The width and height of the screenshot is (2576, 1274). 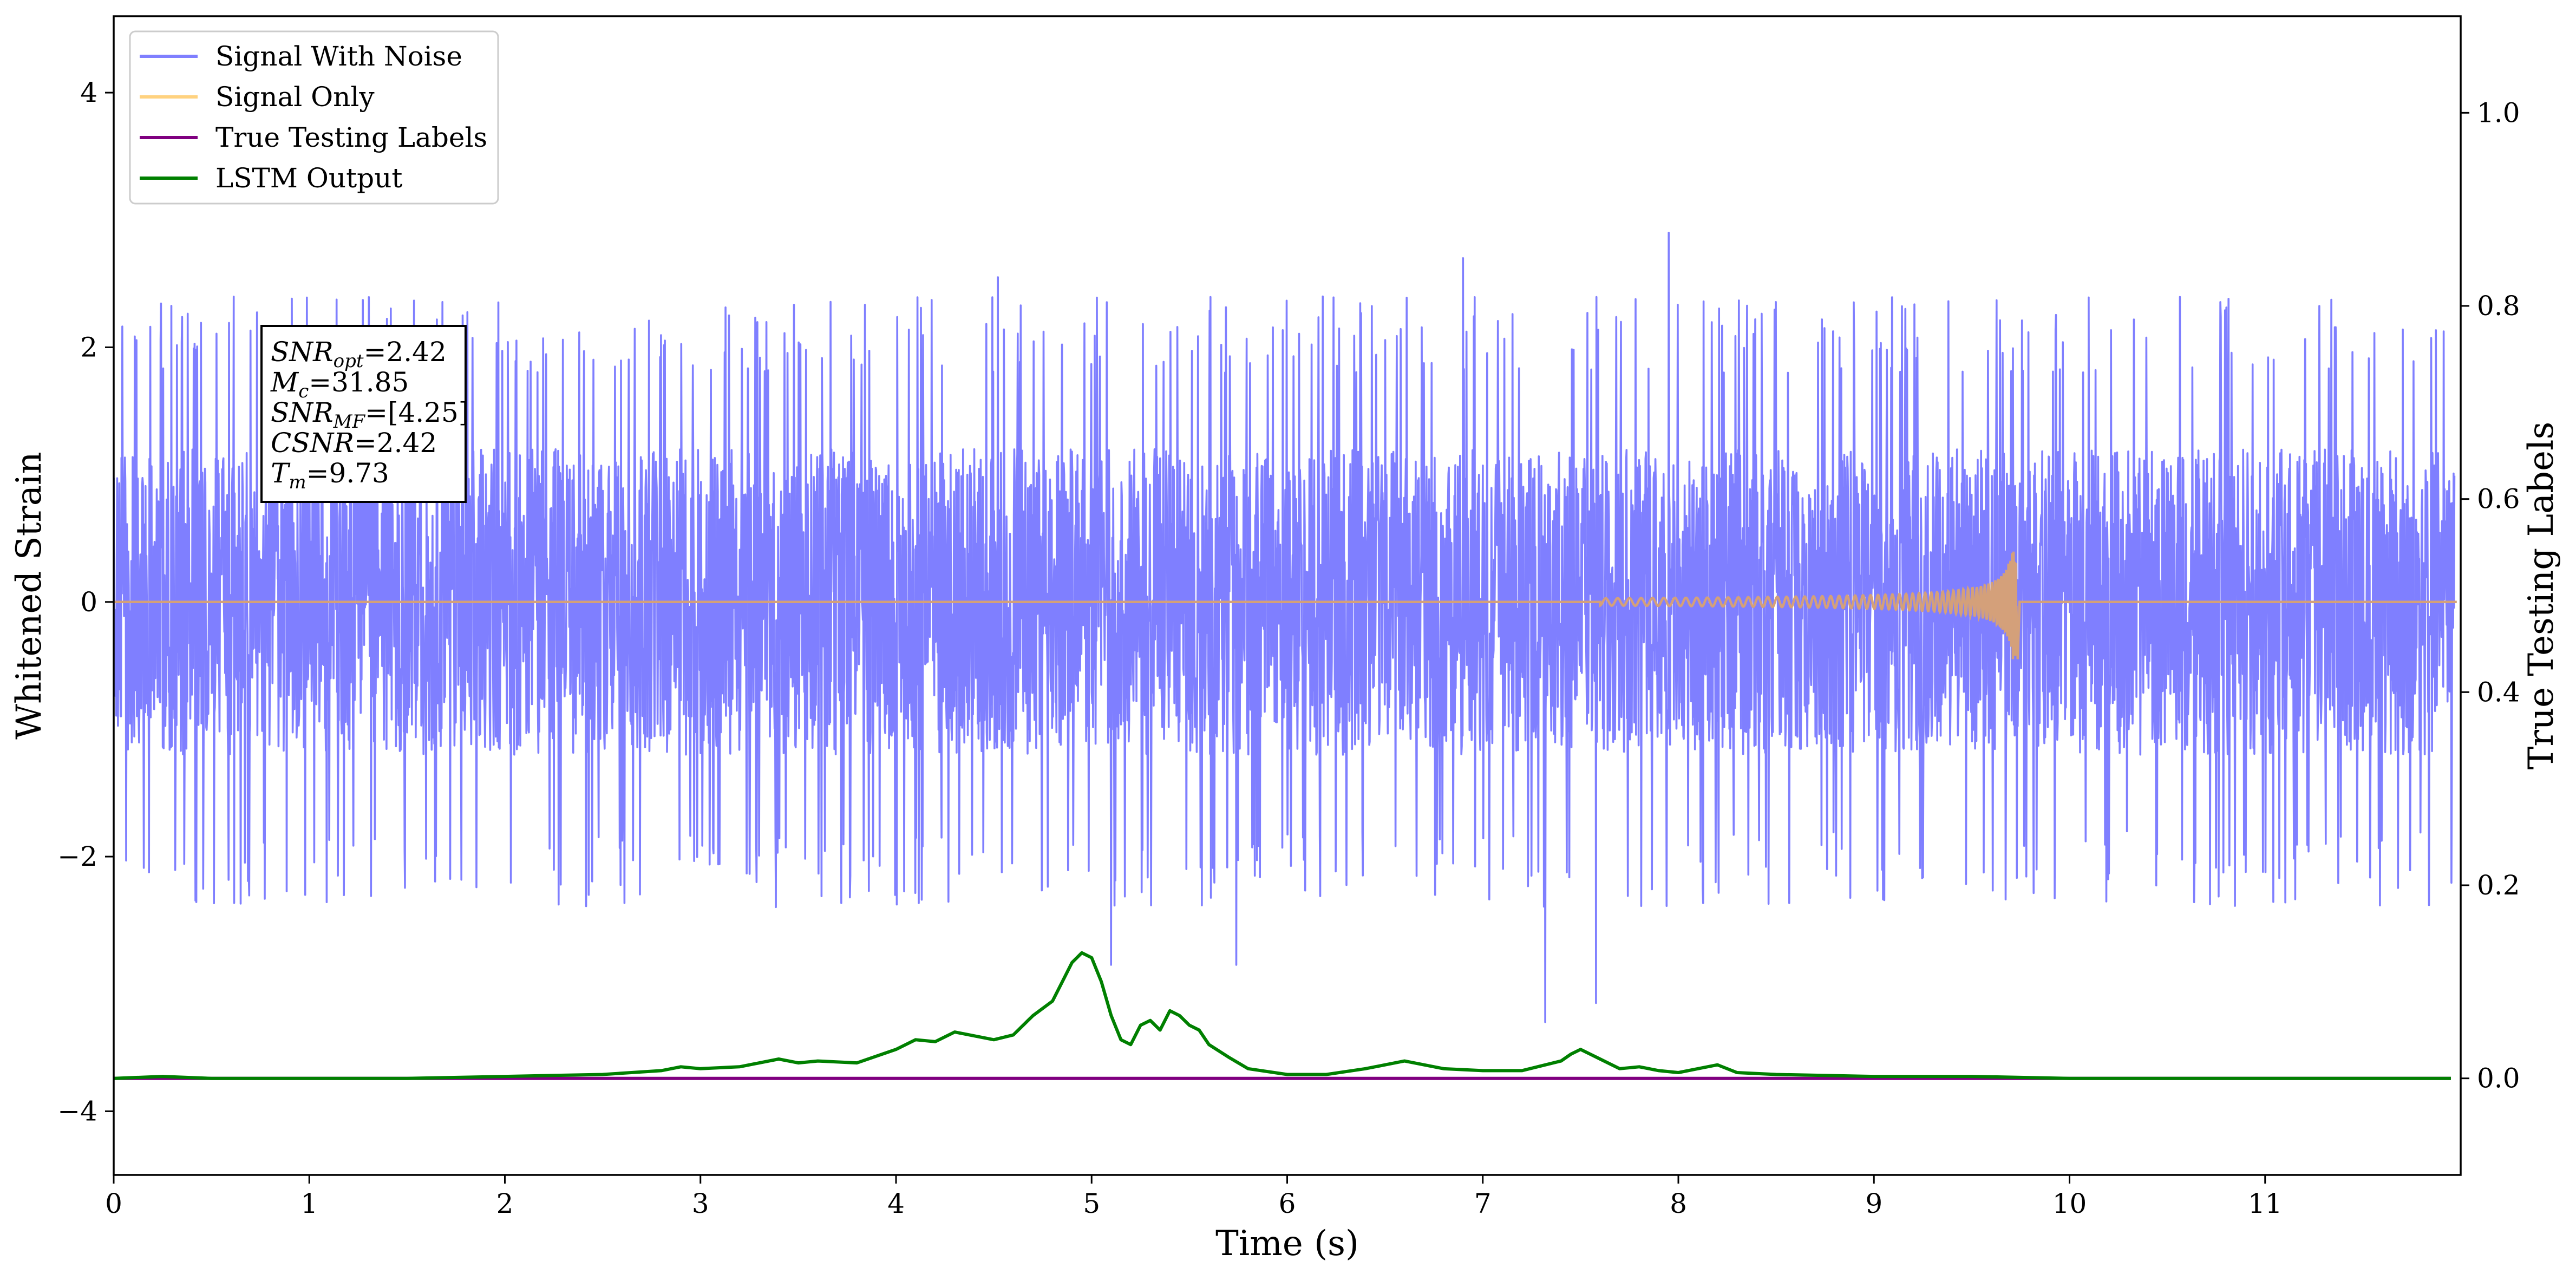 What do you see at coordinates (88, 602) in the screenshot?
I see `y-left-tick-label: 0` at bounding box center [88, 602].